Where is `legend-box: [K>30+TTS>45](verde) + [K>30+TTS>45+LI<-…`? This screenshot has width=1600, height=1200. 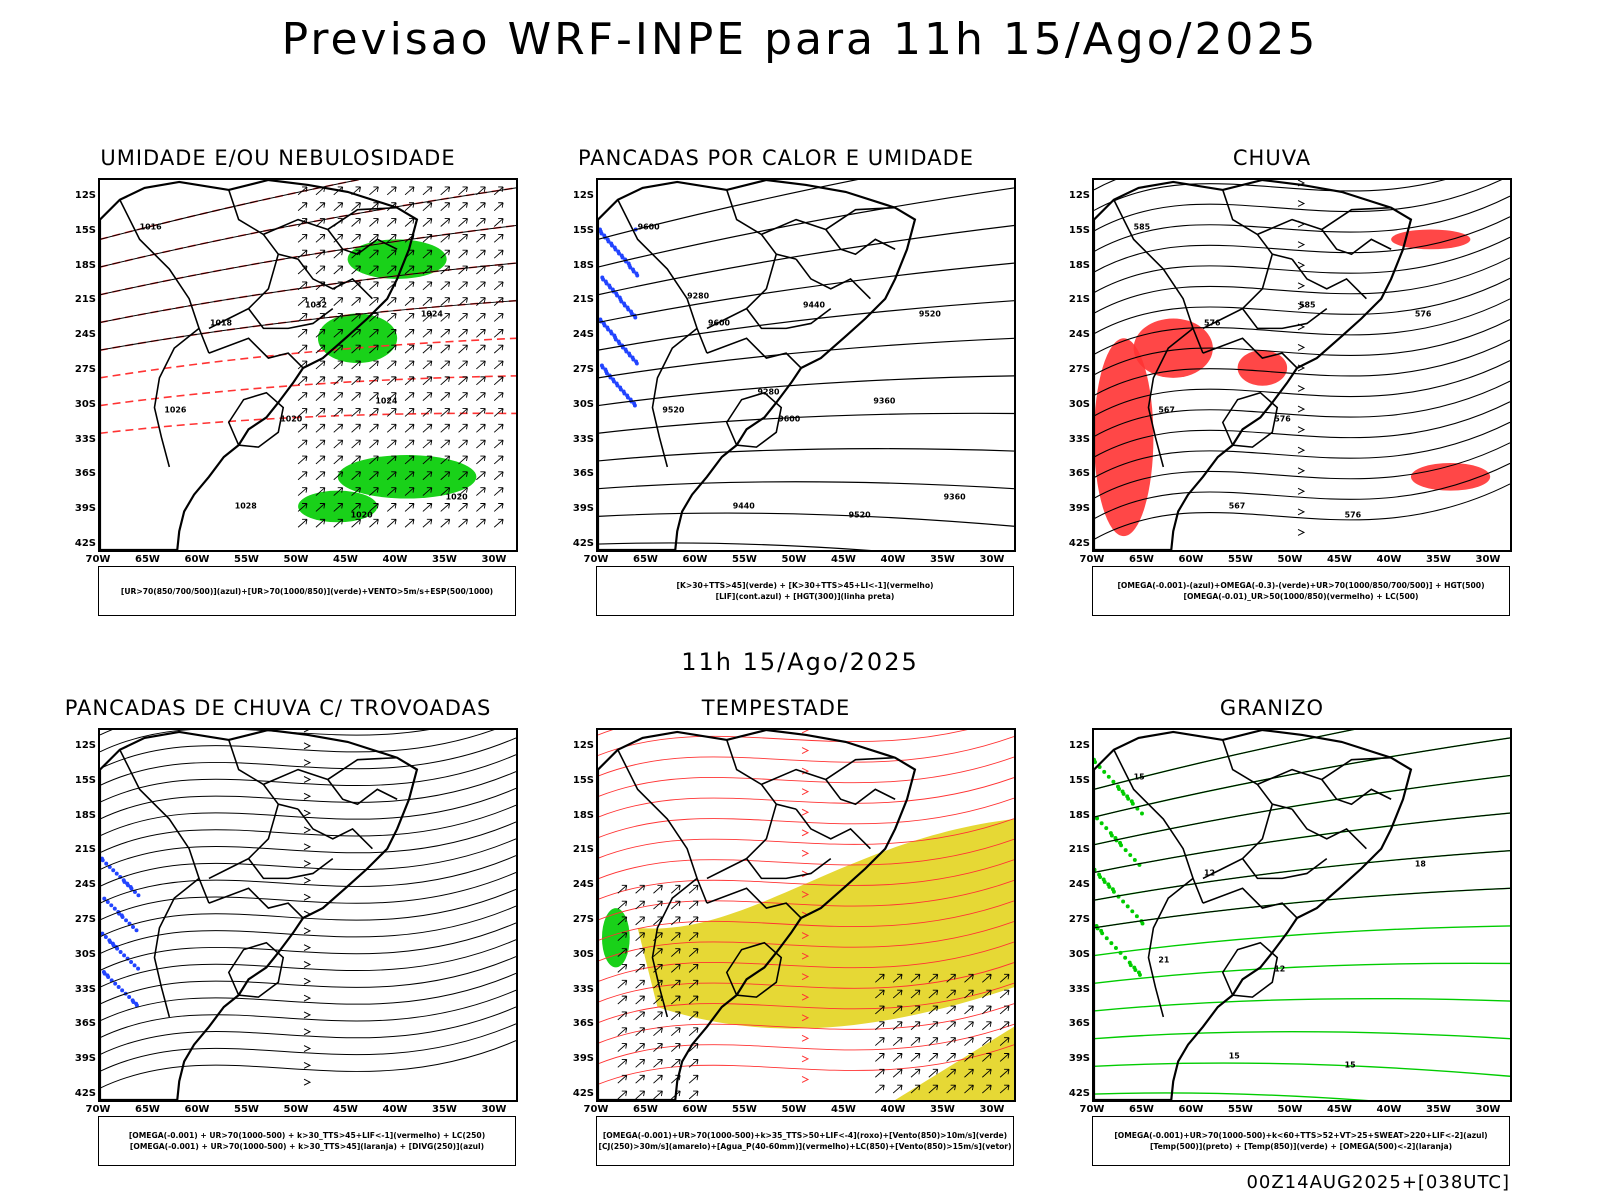
legend-box: [K>30+TTS>45](verde) + [K>30+TTS>45+LI<-… is located at coordinates (805, 591).